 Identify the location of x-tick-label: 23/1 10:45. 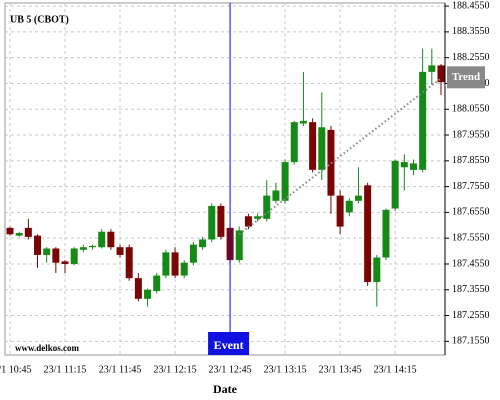
(16, 369).